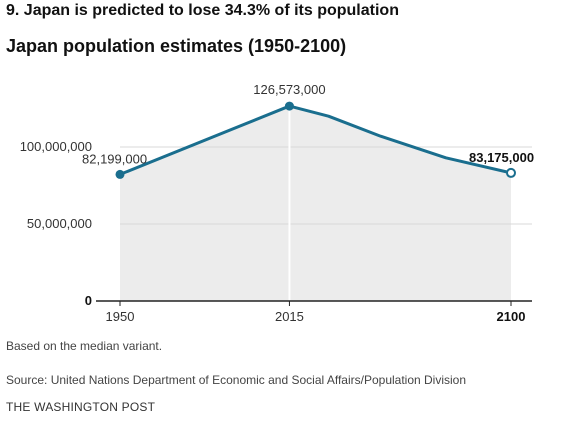 The width and height of the screenshot is (564, 423). What do you see at coordinates (81, 407) in the screenshot?
I see `publisher-credit: THE WASHINGTON POST` at bounding box center [81, 407].